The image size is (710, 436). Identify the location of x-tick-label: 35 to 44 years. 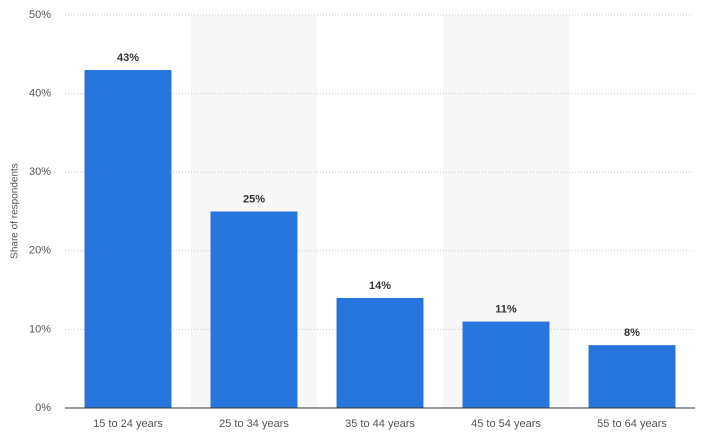
(380, 424).